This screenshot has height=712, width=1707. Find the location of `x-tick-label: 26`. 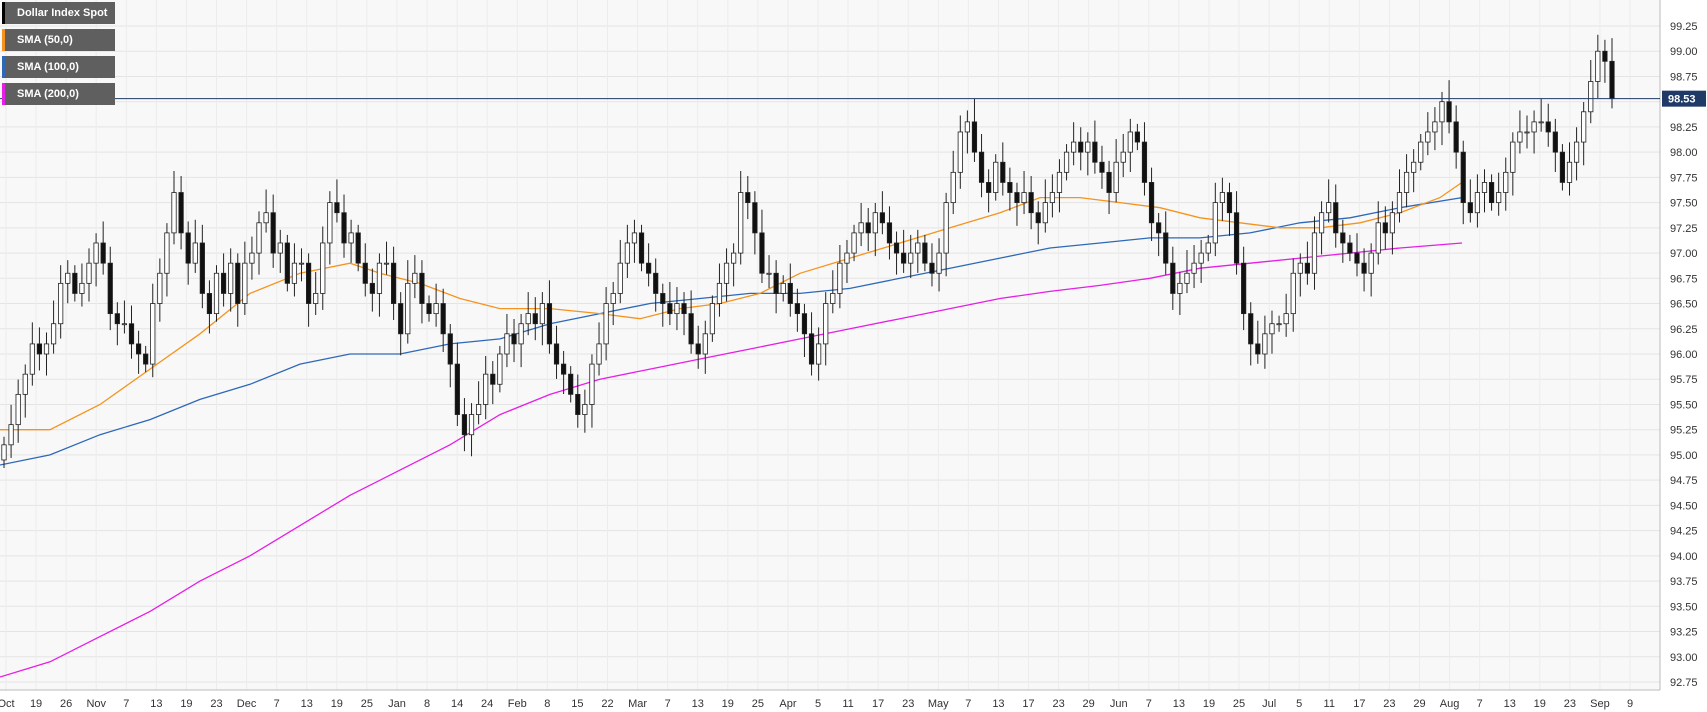

x-tick-label: 26 is located at coordinates (66, 704).